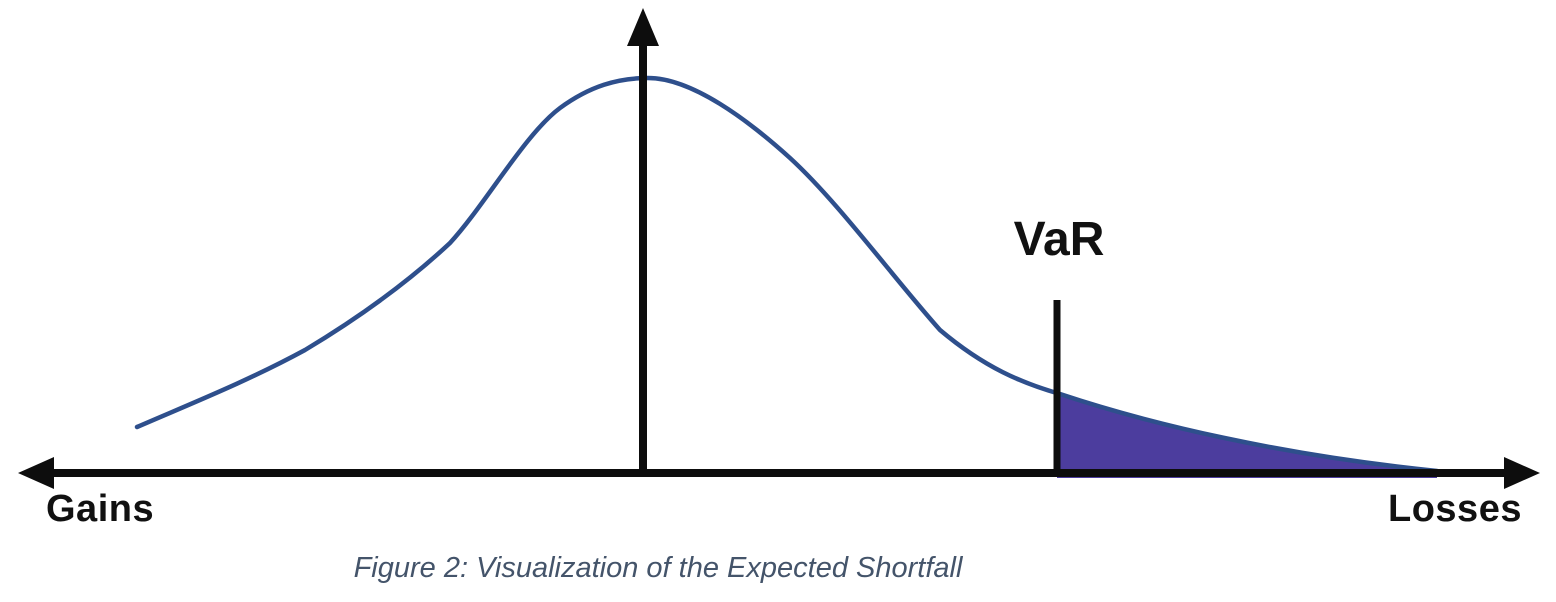  Describe the element at coordinates (643, 27) in the screenshot. I see `y-axis-up-arrow-icon` at that location.